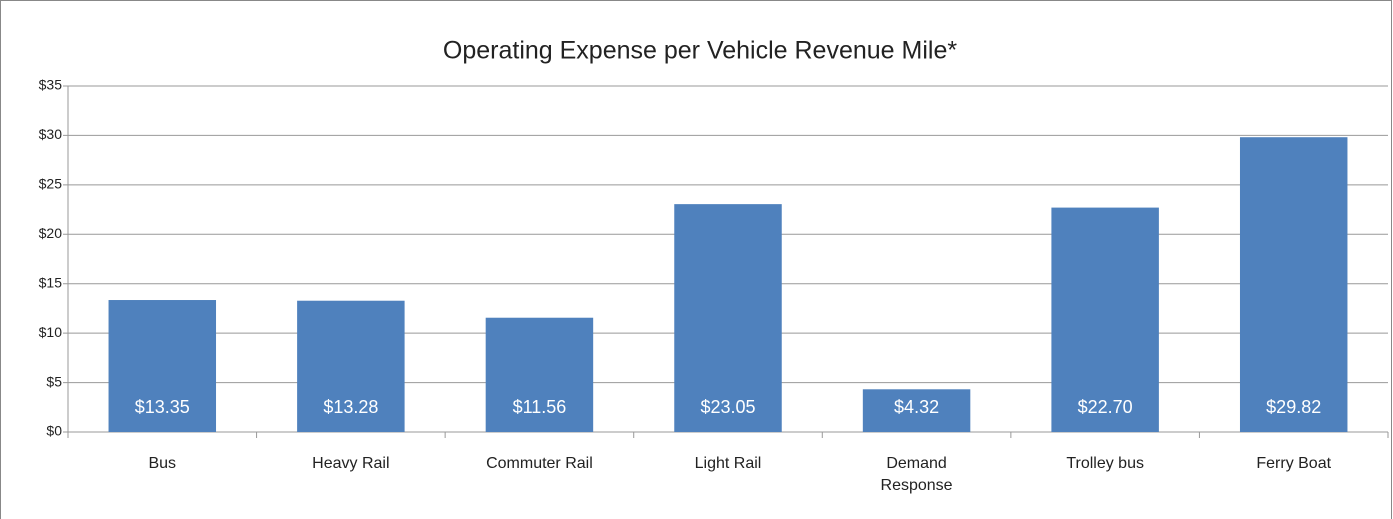  What do you see at coordinates (1294, 463) in the screenshot?
I see `x-tick-label: Ferry Boat` at bounding box center [1294, 463].